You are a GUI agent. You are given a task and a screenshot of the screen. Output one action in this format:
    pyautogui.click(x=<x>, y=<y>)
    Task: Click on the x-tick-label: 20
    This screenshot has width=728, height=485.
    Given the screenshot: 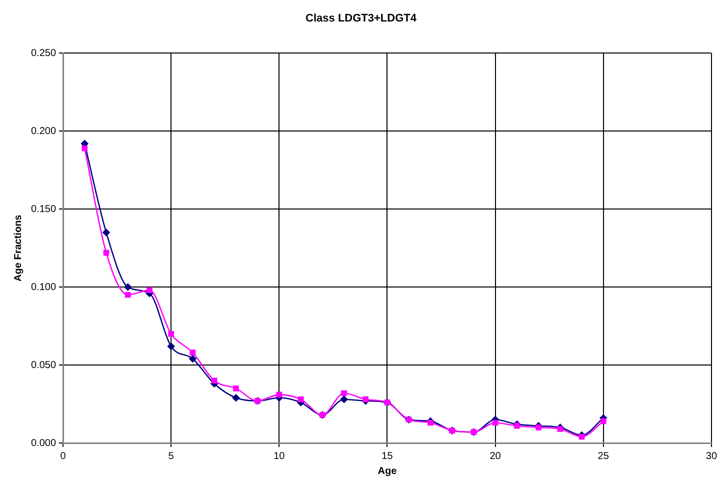 What is the action you would take?
    pyautogui.click(x=496, y=456)
    